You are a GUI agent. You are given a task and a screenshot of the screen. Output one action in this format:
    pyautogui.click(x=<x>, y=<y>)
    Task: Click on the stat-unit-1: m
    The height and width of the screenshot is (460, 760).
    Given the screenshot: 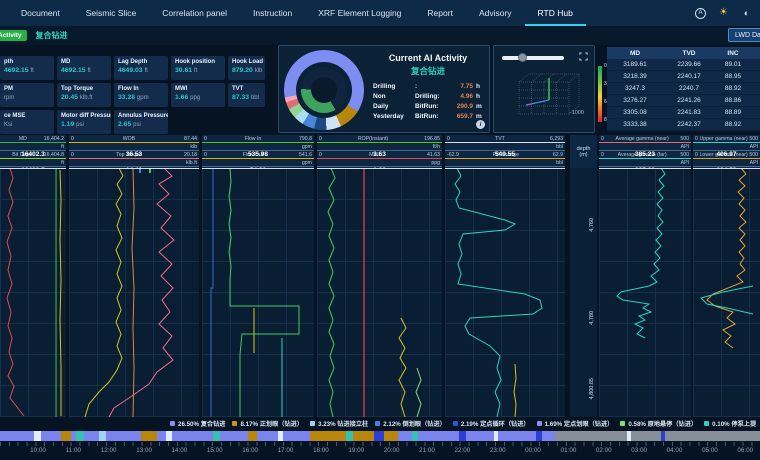 What is the action you would take?
    pyautogui.click(x=479, y=116)
    